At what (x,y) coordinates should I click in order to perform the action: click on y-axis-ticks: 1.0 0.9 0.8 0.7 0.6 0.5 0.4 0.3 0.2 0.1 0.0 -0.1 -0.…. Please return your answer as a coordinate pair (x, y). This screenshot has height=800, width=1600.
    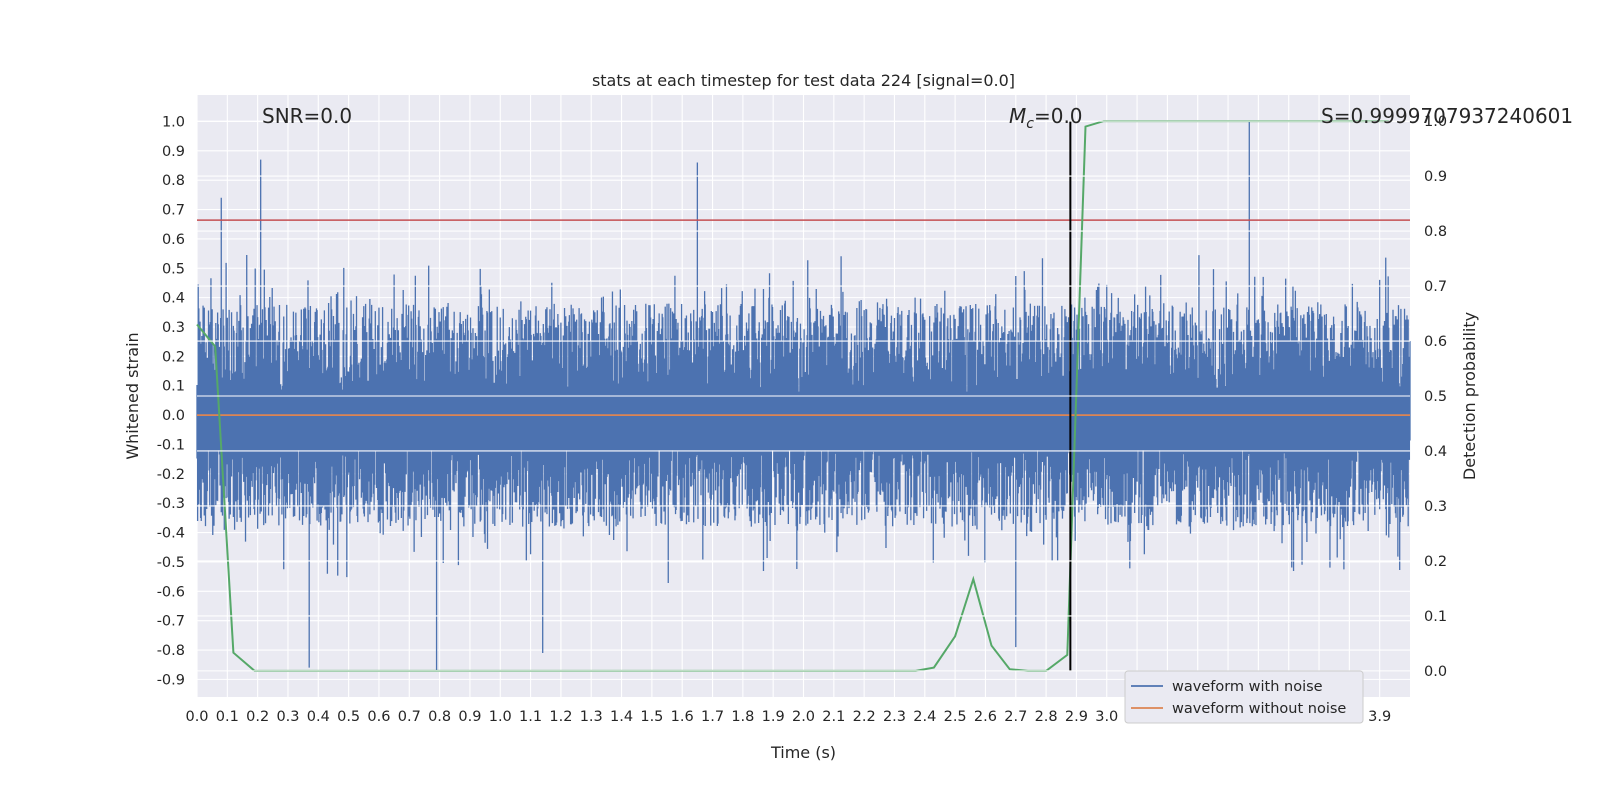
    Looking at the image, I should click on (171, 401).